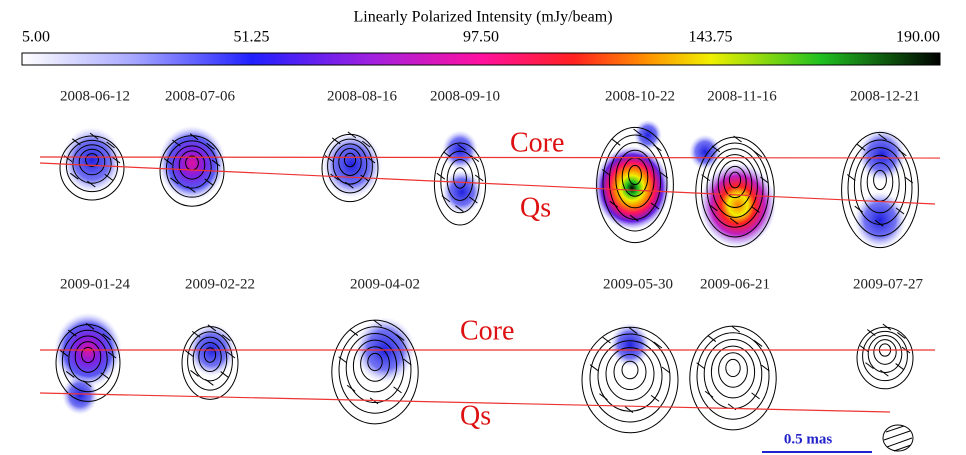  Describe the element at coordinates (482, 17) in the screenshot. I see `colorbar-title: Linearly Polarized Intensity (mJy/beam)` at that location.